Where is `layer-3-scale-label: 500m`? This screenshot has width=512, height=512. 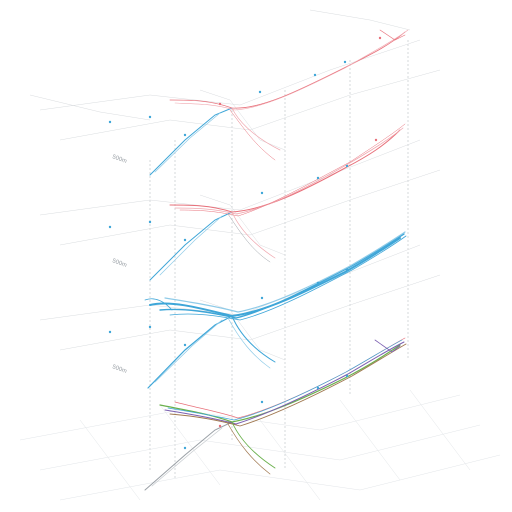 layer-3-scale-label: 500m is located at coordinates (119, 369).